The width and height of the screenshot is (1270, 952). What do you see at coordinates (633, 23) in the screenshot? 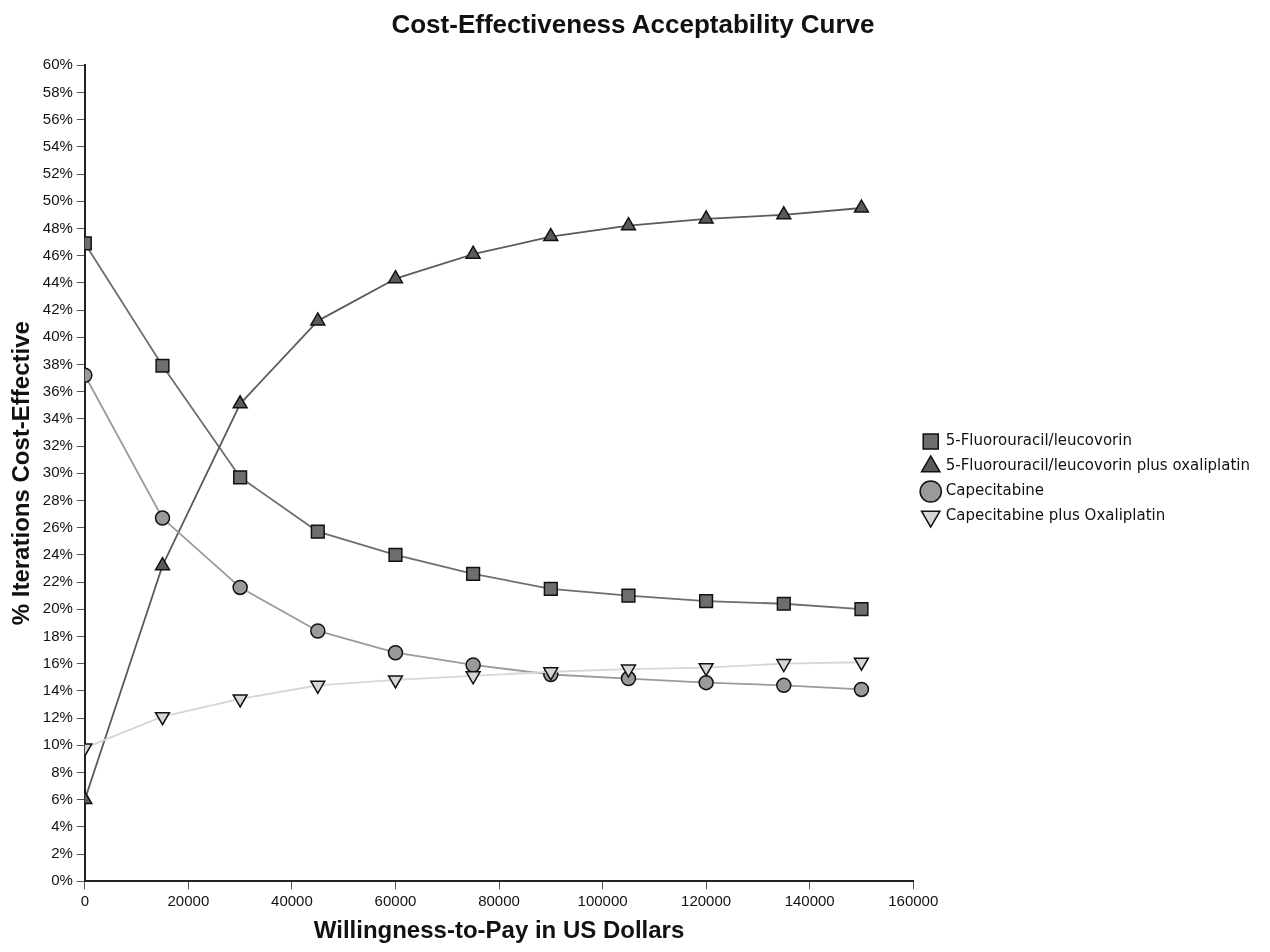
I see `chart-title: Cost-Effectiveness Acceptability Curve` at bounding box center [633, 23].